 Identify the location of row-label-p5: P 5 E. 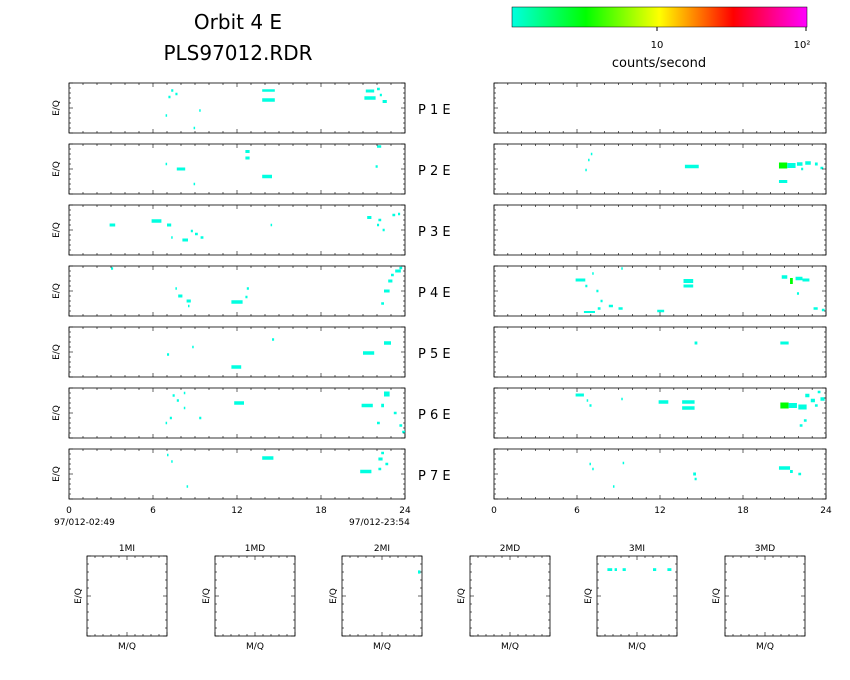
(434, 354).